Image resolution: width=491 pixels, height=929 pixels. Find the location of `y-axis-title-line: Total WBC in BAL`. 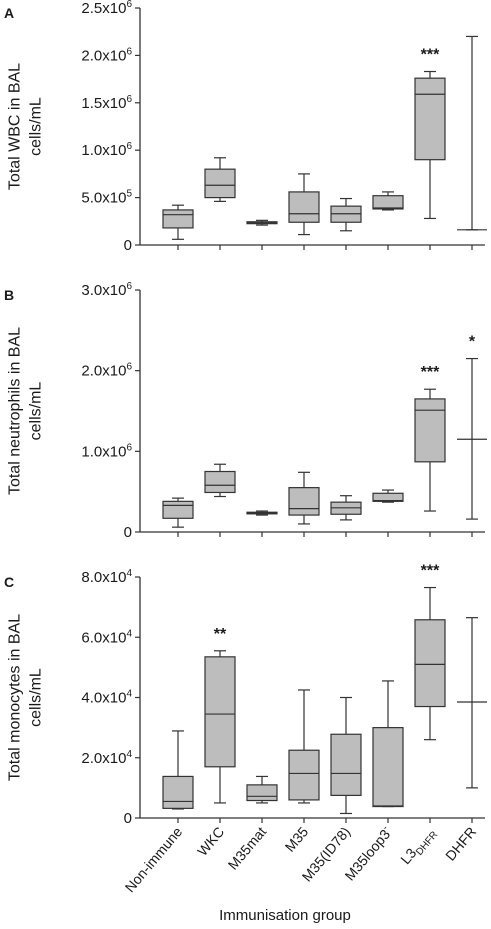

y-axis-title-line: Total WBC in BAL is located at coordinates (15, 126).